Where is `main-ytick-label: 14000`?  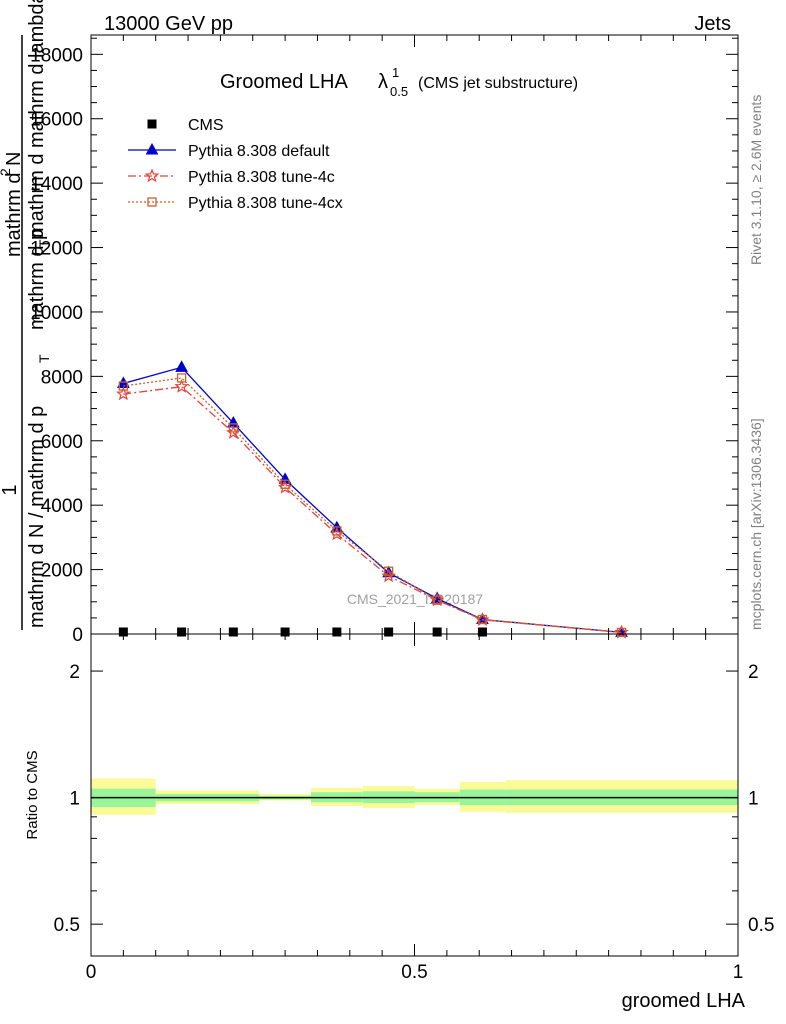 main-ytick-label: 14000 is located at coordinates (56, 184).